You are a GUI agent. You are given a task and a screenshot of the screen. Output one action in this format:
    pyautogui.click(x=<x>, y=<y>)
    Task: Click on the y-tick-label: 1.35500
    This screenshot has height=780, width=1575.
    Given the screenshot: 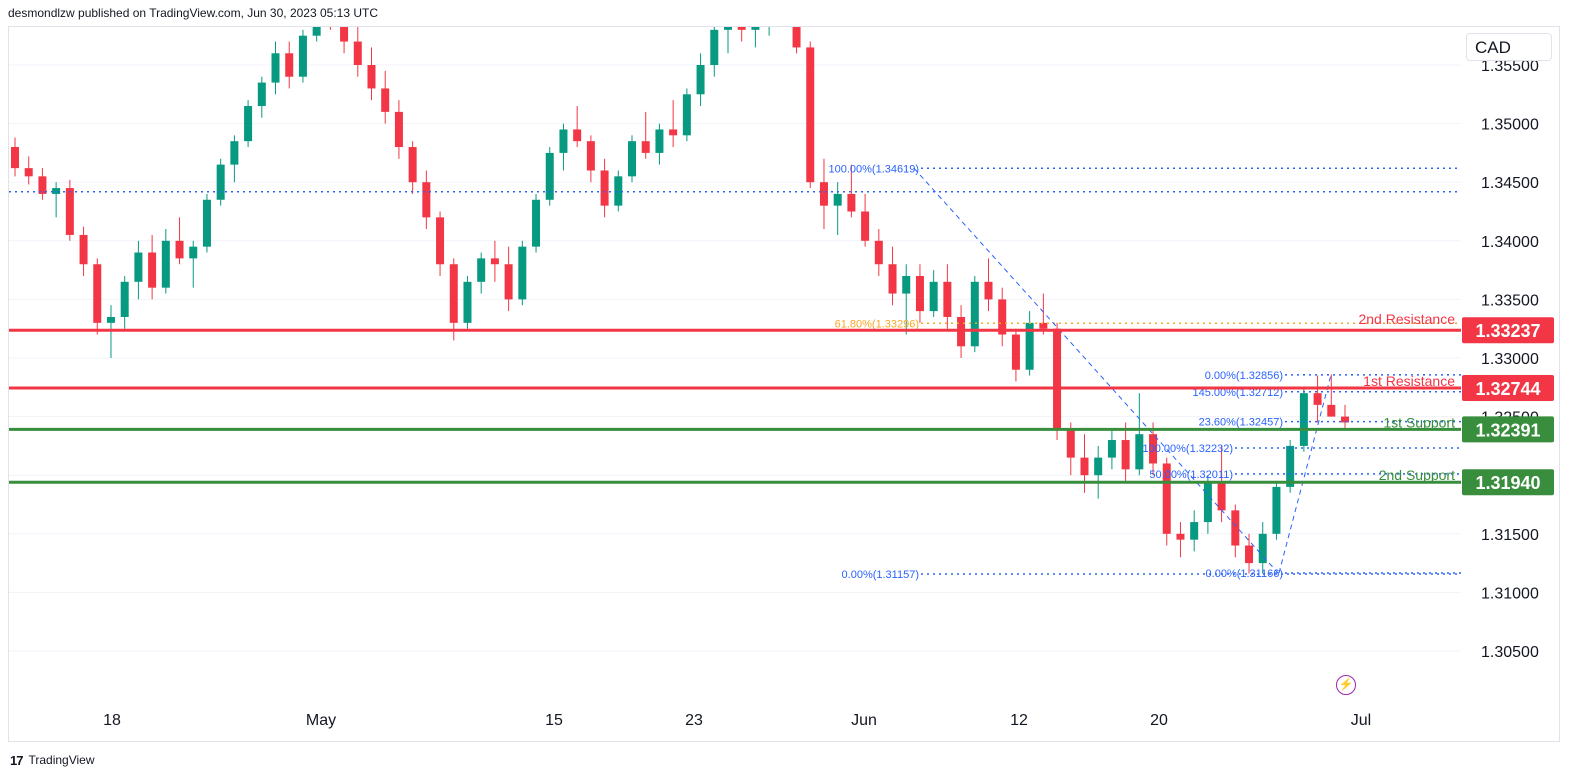 What is the action you would take?
    pyautogui.click(x=1510, y=66)
    